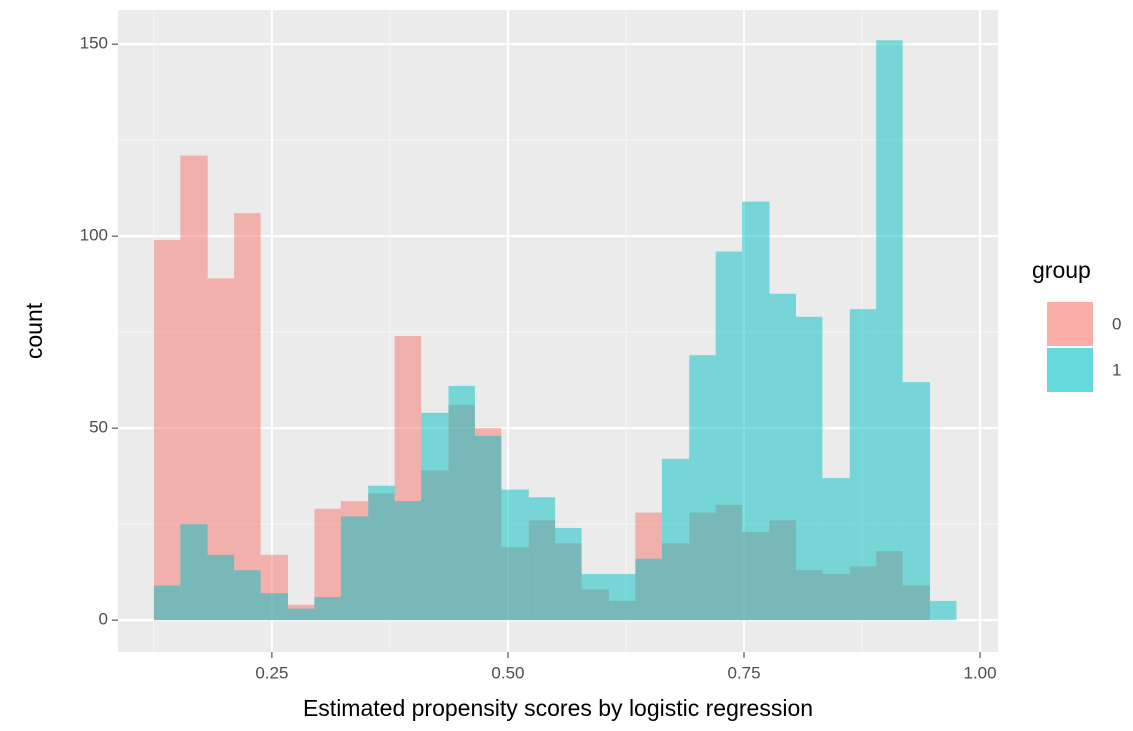  Describe the element at coordinates (507, 672) in the screenshot. I see `x-tick-label: 0.50` at that location.